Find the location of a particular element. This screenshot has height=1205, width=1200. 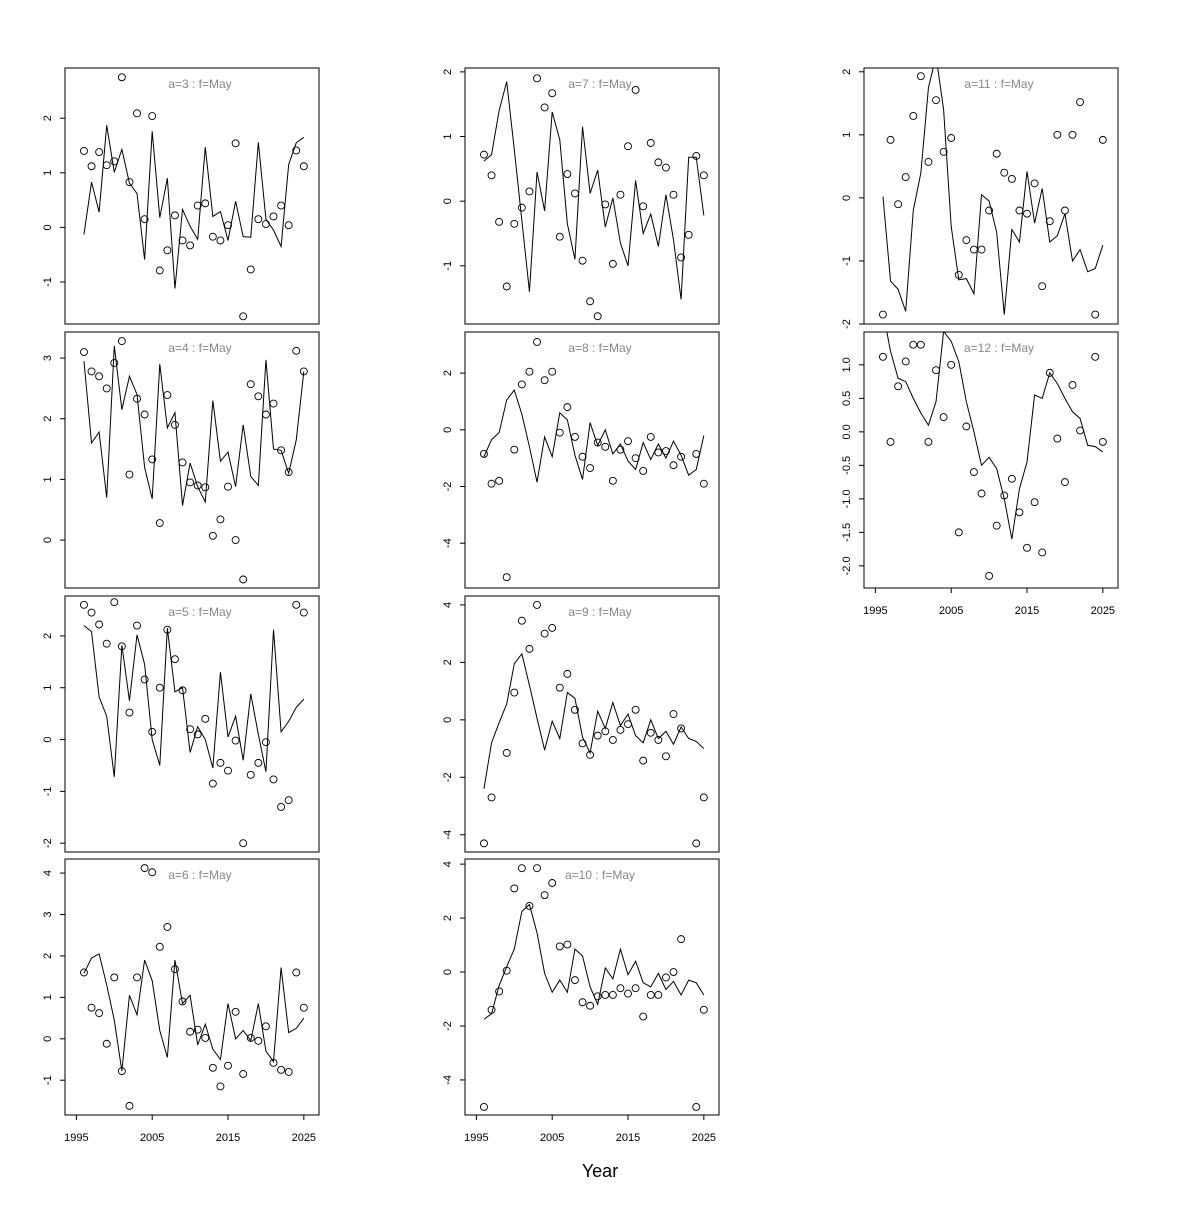

panel-title: a=5 : f=May is located at coordinates (199, 612).